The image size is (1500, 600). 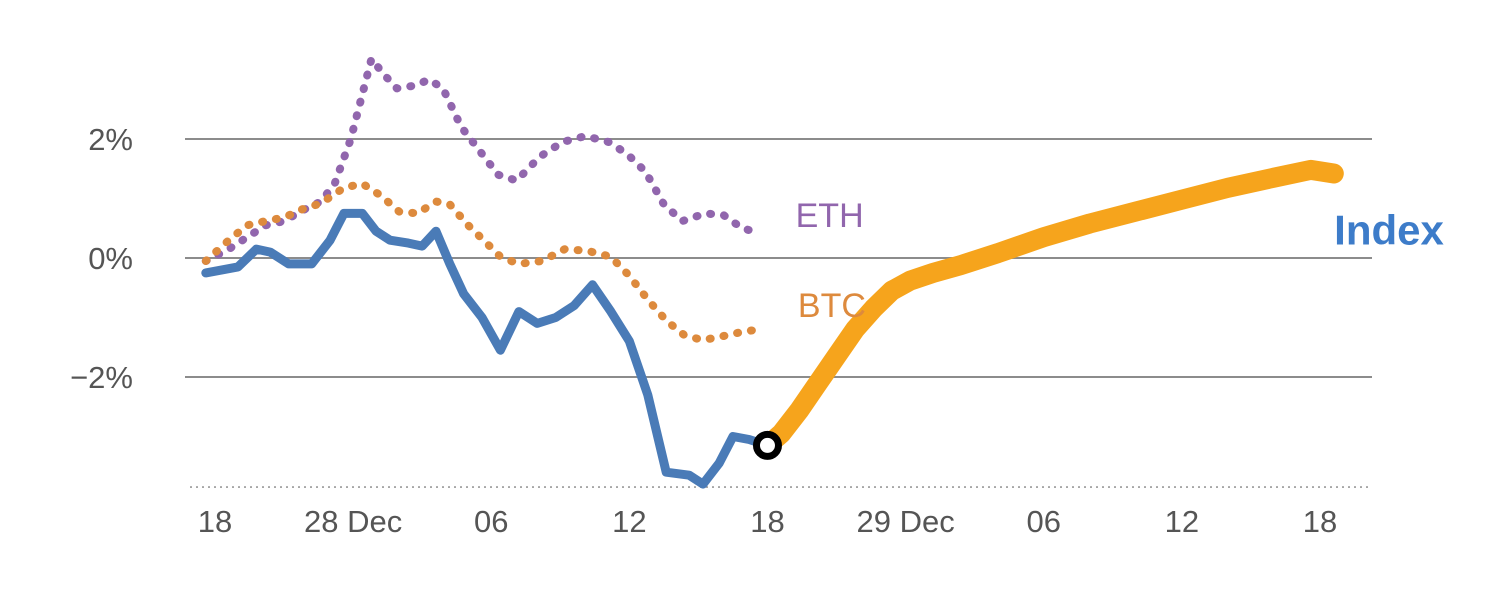 What do you see at coordinates (767, 445) in the screenshot?
I see `current-point-marker` at bounding box center [767, 445].